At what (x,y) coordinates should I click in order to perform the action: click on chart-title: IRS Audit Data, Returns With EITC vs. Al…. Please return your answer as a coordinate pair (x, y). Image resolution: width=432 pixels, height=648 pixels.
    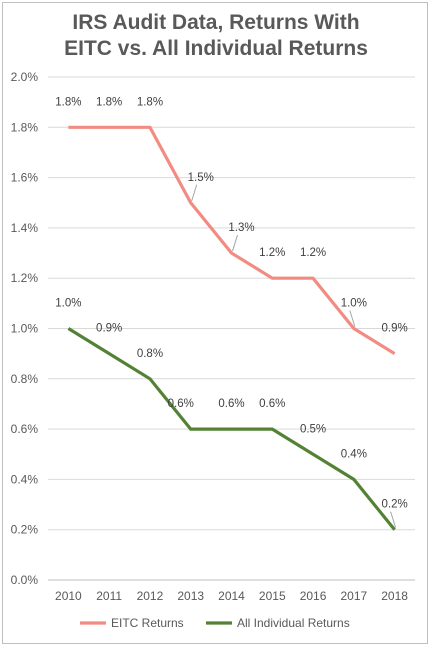
    Looking at the image, I should click on (216, 36).